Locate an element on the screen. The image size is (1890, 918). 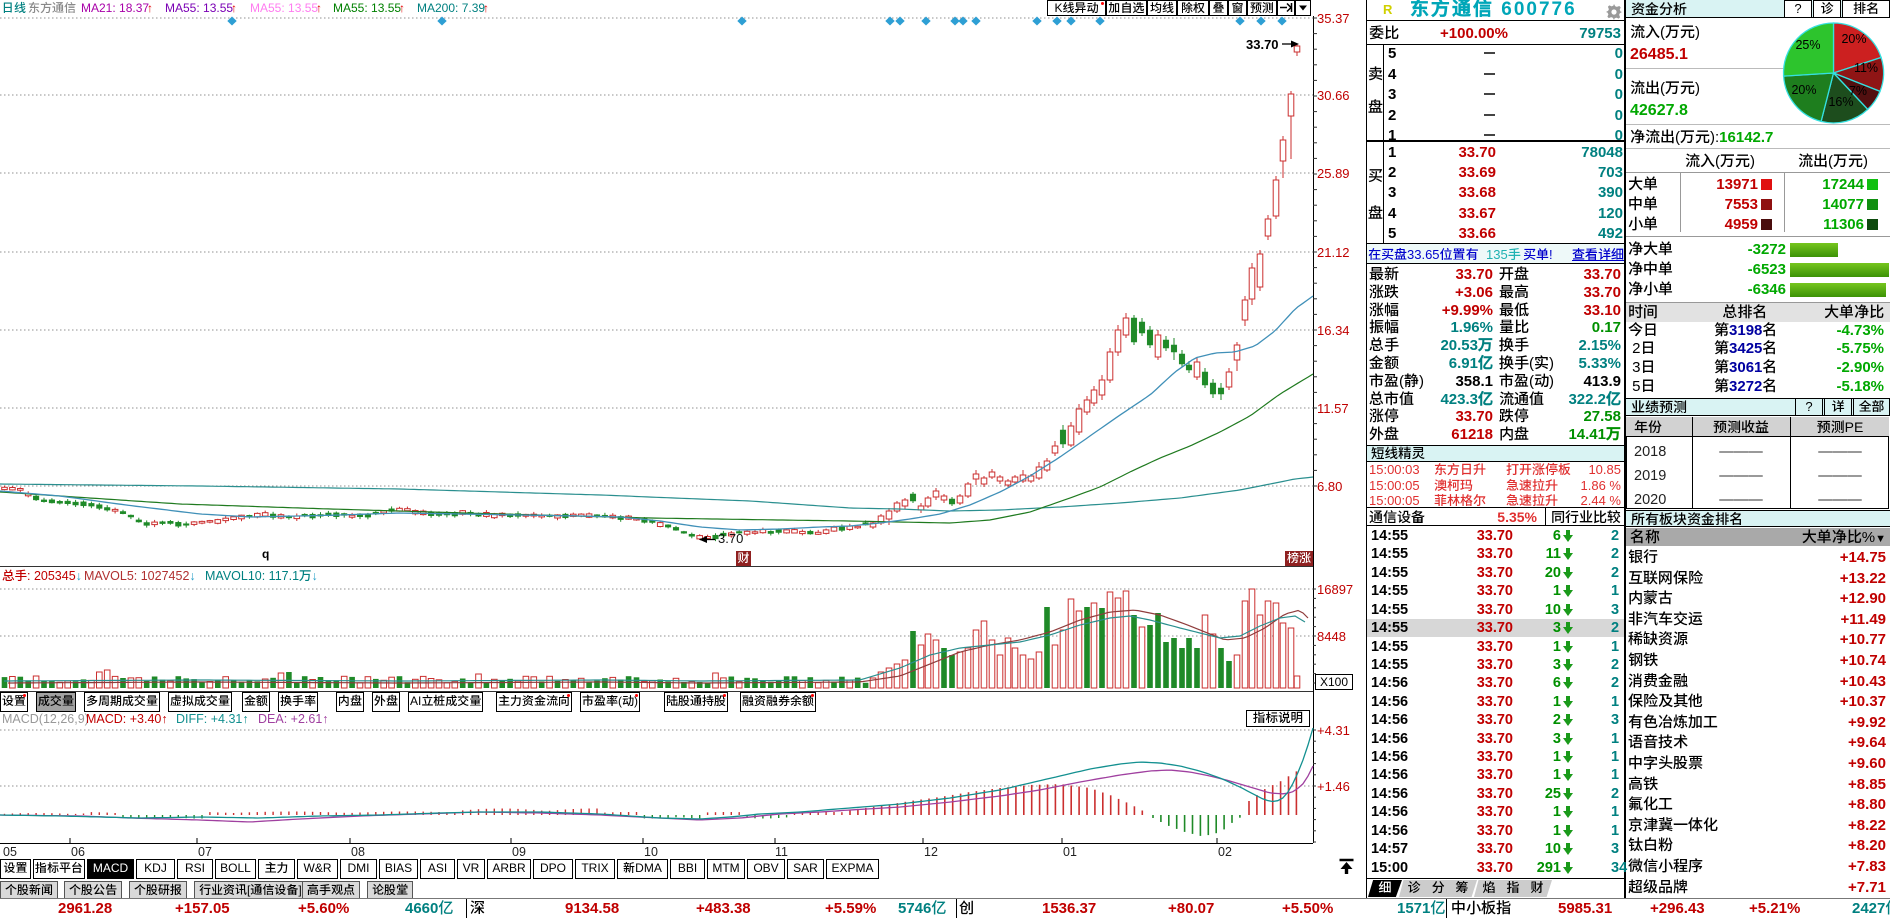
svg-text: 16% is located at coordinates (1840, 102).